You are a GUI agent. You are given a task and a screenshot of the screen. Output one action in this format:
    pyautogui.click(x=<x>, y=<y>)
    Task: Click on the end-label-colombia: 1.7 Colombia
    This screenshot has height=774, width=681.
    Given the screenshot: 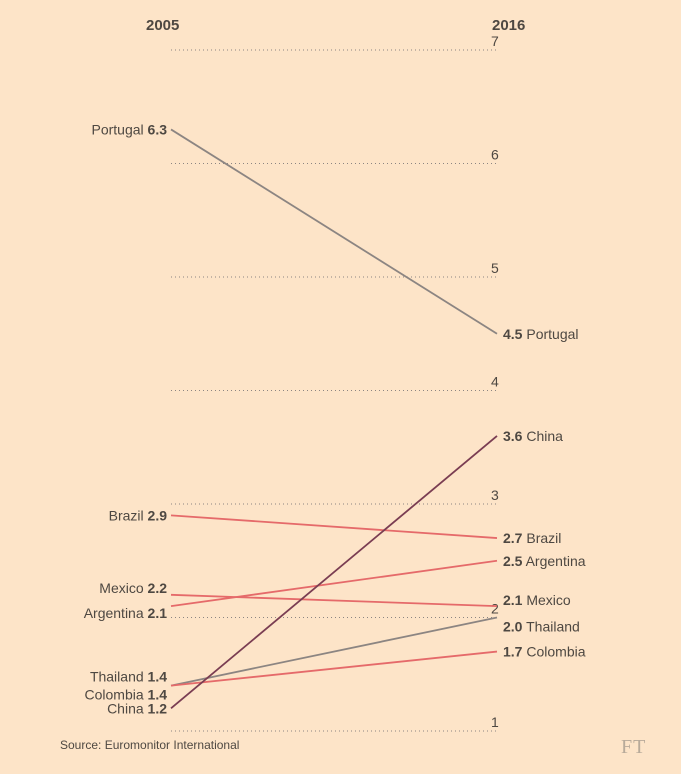 What is the action you would take?
    pyautogui.click(x=544, y=652)
    